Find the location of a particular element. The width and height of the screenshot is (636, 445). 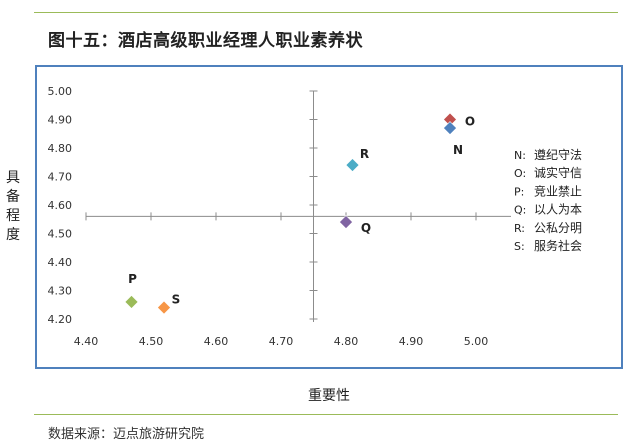

x-tick-label: 4.50 is located at coordinates (151, 341).